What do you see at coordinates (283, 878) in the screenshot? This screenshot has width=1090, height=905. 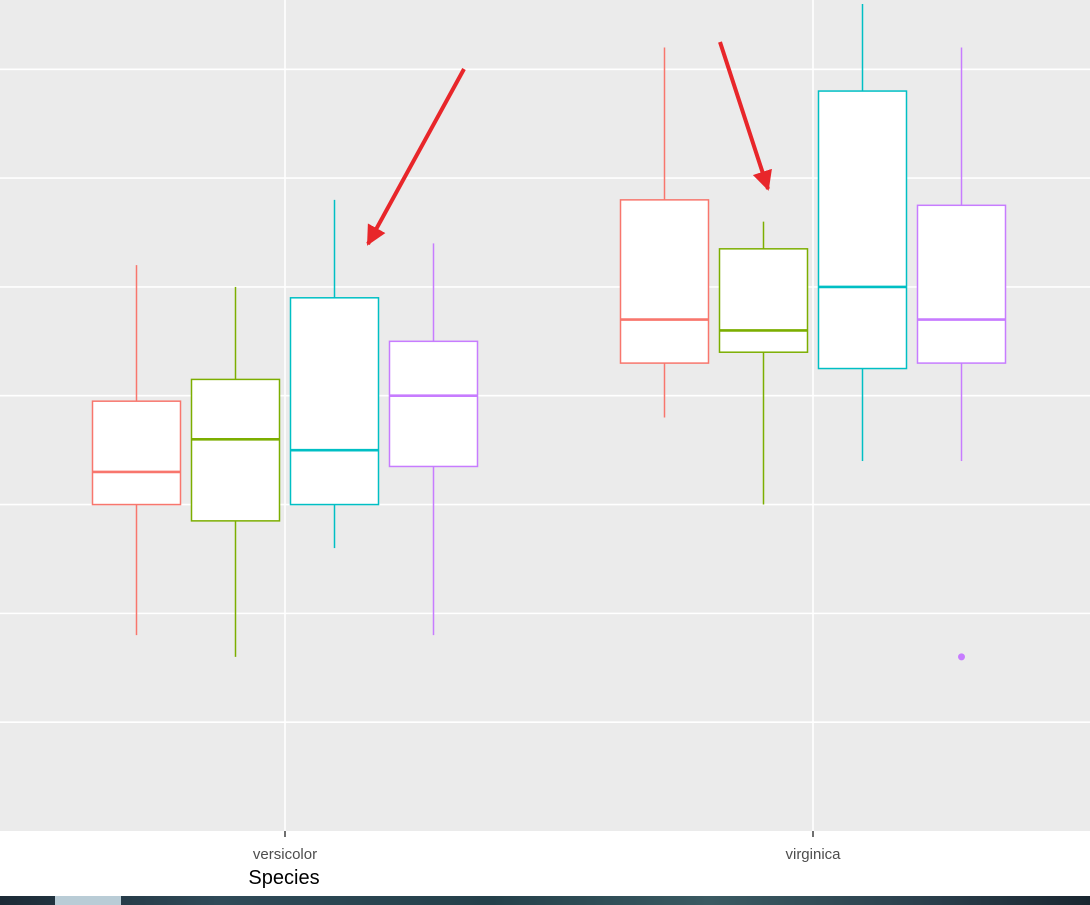 I see `x-axis-title: Species` at bounding box center [283, 878].